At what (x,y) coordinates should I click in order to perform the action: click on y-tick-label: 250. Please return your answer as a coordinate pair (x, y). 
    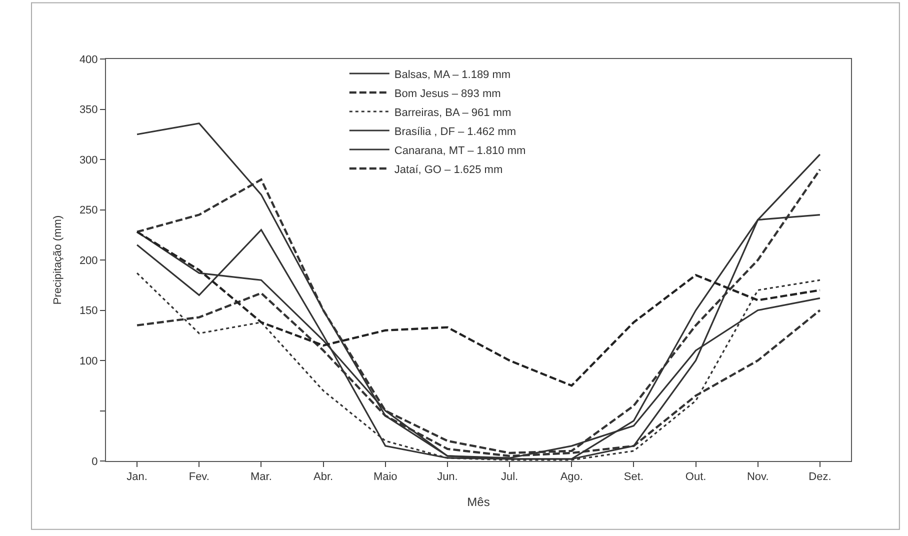
    Looking at the image, I should click on (88, 210).